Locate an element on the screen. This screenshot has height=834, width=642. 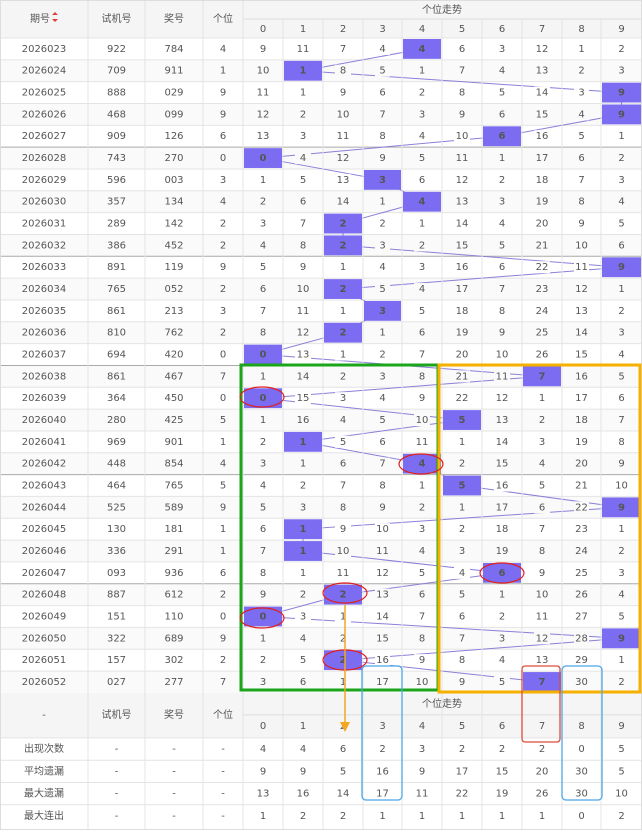
stat-value: 14 is located at coordinates (343, 794).